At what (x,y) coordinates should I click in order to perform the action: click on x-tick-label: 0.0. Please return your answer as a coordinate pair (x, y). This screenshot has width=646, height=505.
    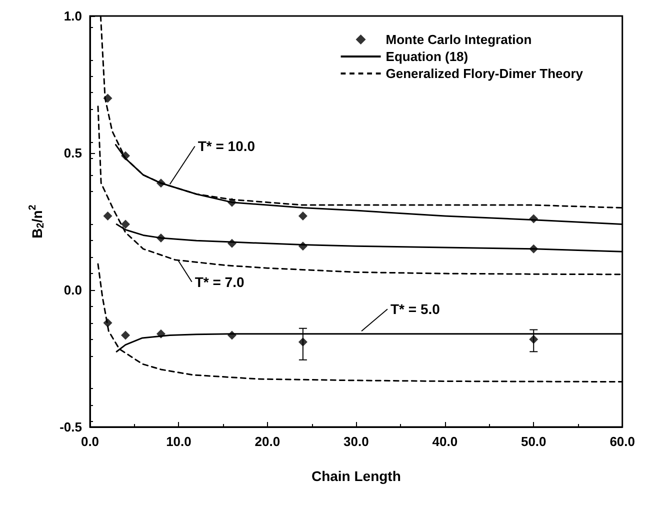
    Looking at the image, I should click on (90, 441).